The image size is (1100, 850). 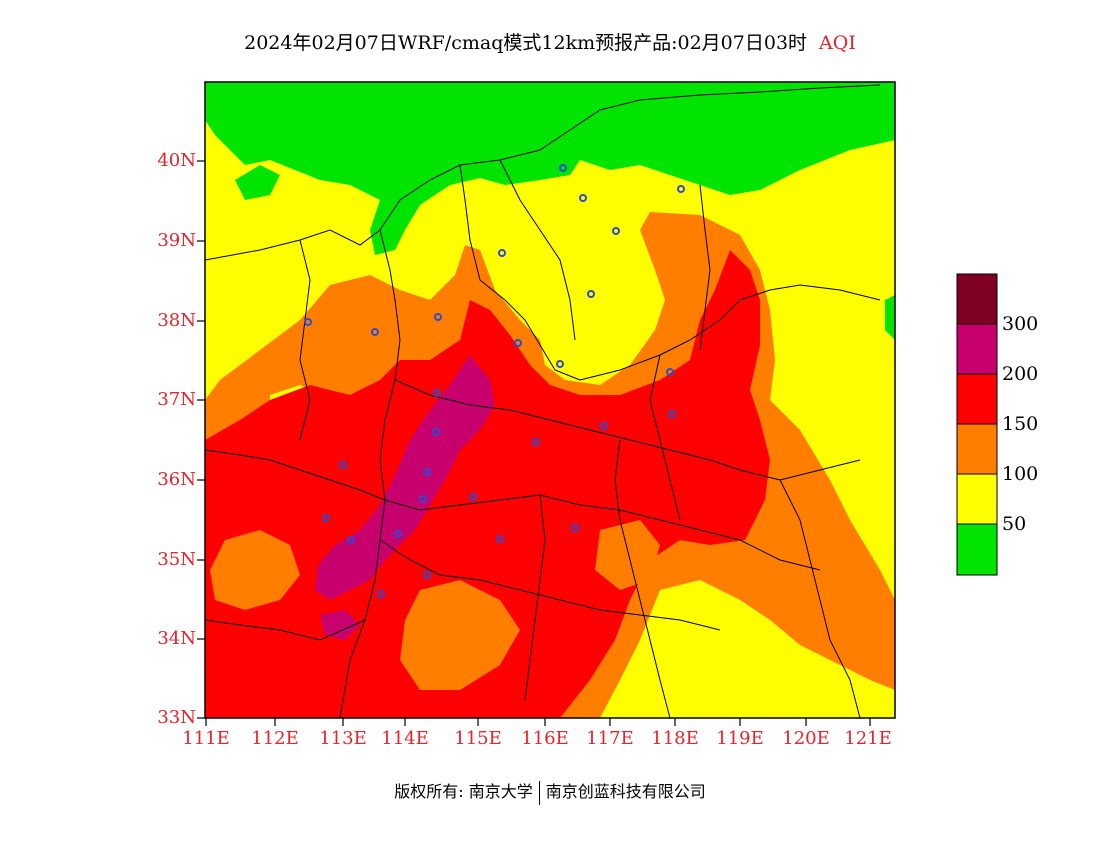 What do you see at coordinates (550, 168) in the screenshot?
I see `zone-green-north` at bounding box center [550, 168].